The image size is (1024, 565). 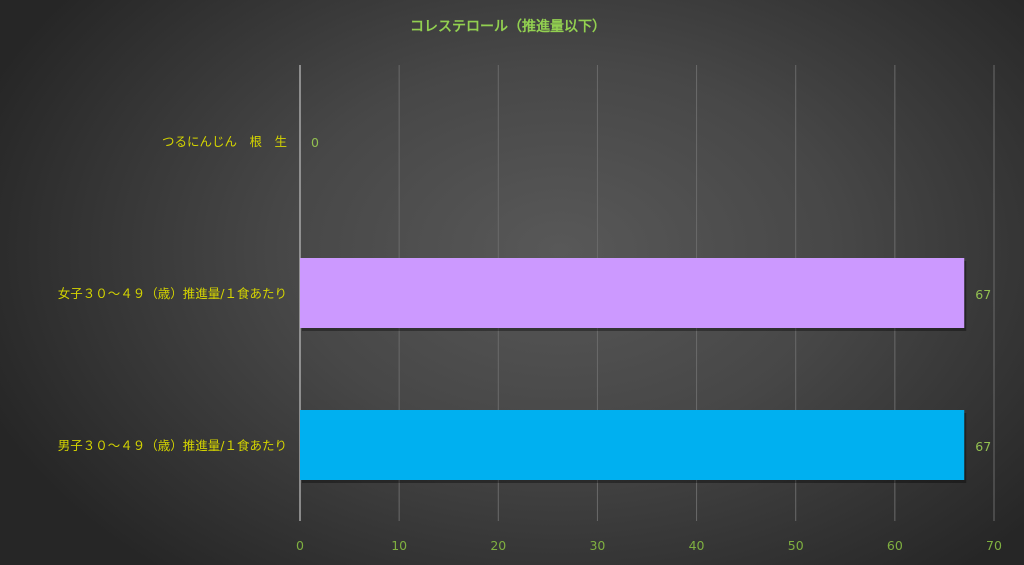 I want to click on x-tick-label: 60, so click(x=895, y=545).